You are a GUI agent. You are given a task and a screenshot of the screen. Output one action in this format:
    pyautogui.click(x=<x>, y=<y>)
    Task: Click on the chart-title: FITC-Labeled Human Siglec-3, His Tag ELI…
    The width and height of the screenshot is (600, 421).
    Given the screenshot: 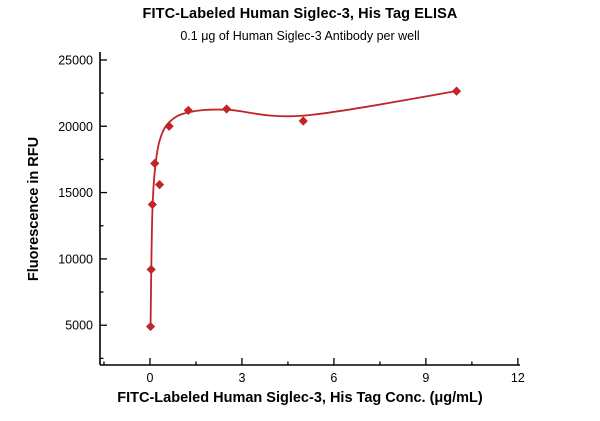 What is the action you would take?
    pyautogui.click(x=300, y=14)
    